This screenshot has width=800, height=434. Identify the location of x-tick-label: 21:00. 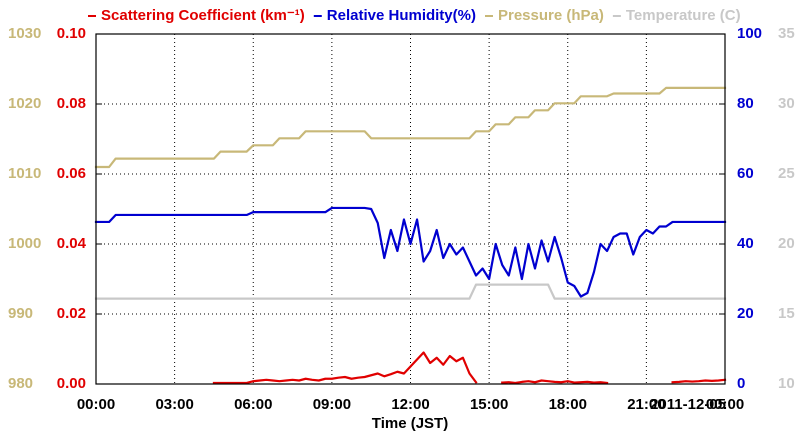
(646, 404).